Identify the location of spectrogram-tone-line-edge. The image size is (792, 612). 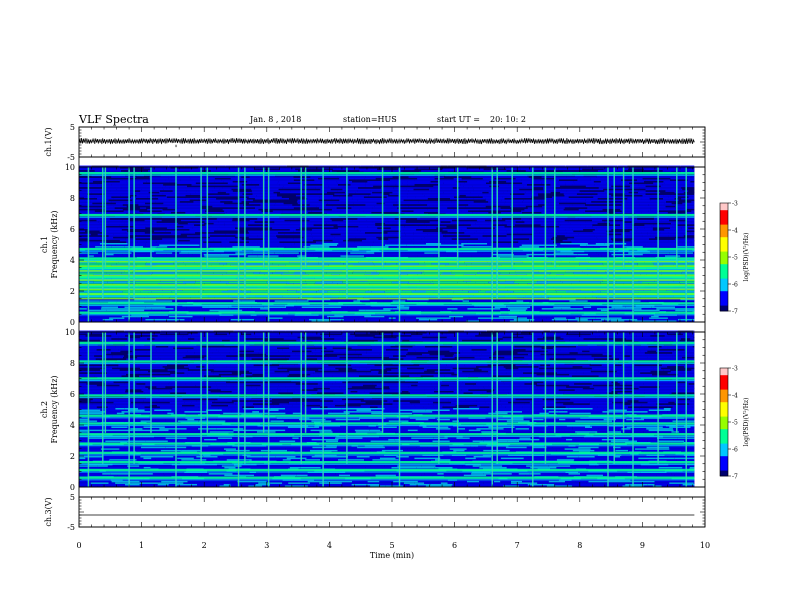
(387, 315).